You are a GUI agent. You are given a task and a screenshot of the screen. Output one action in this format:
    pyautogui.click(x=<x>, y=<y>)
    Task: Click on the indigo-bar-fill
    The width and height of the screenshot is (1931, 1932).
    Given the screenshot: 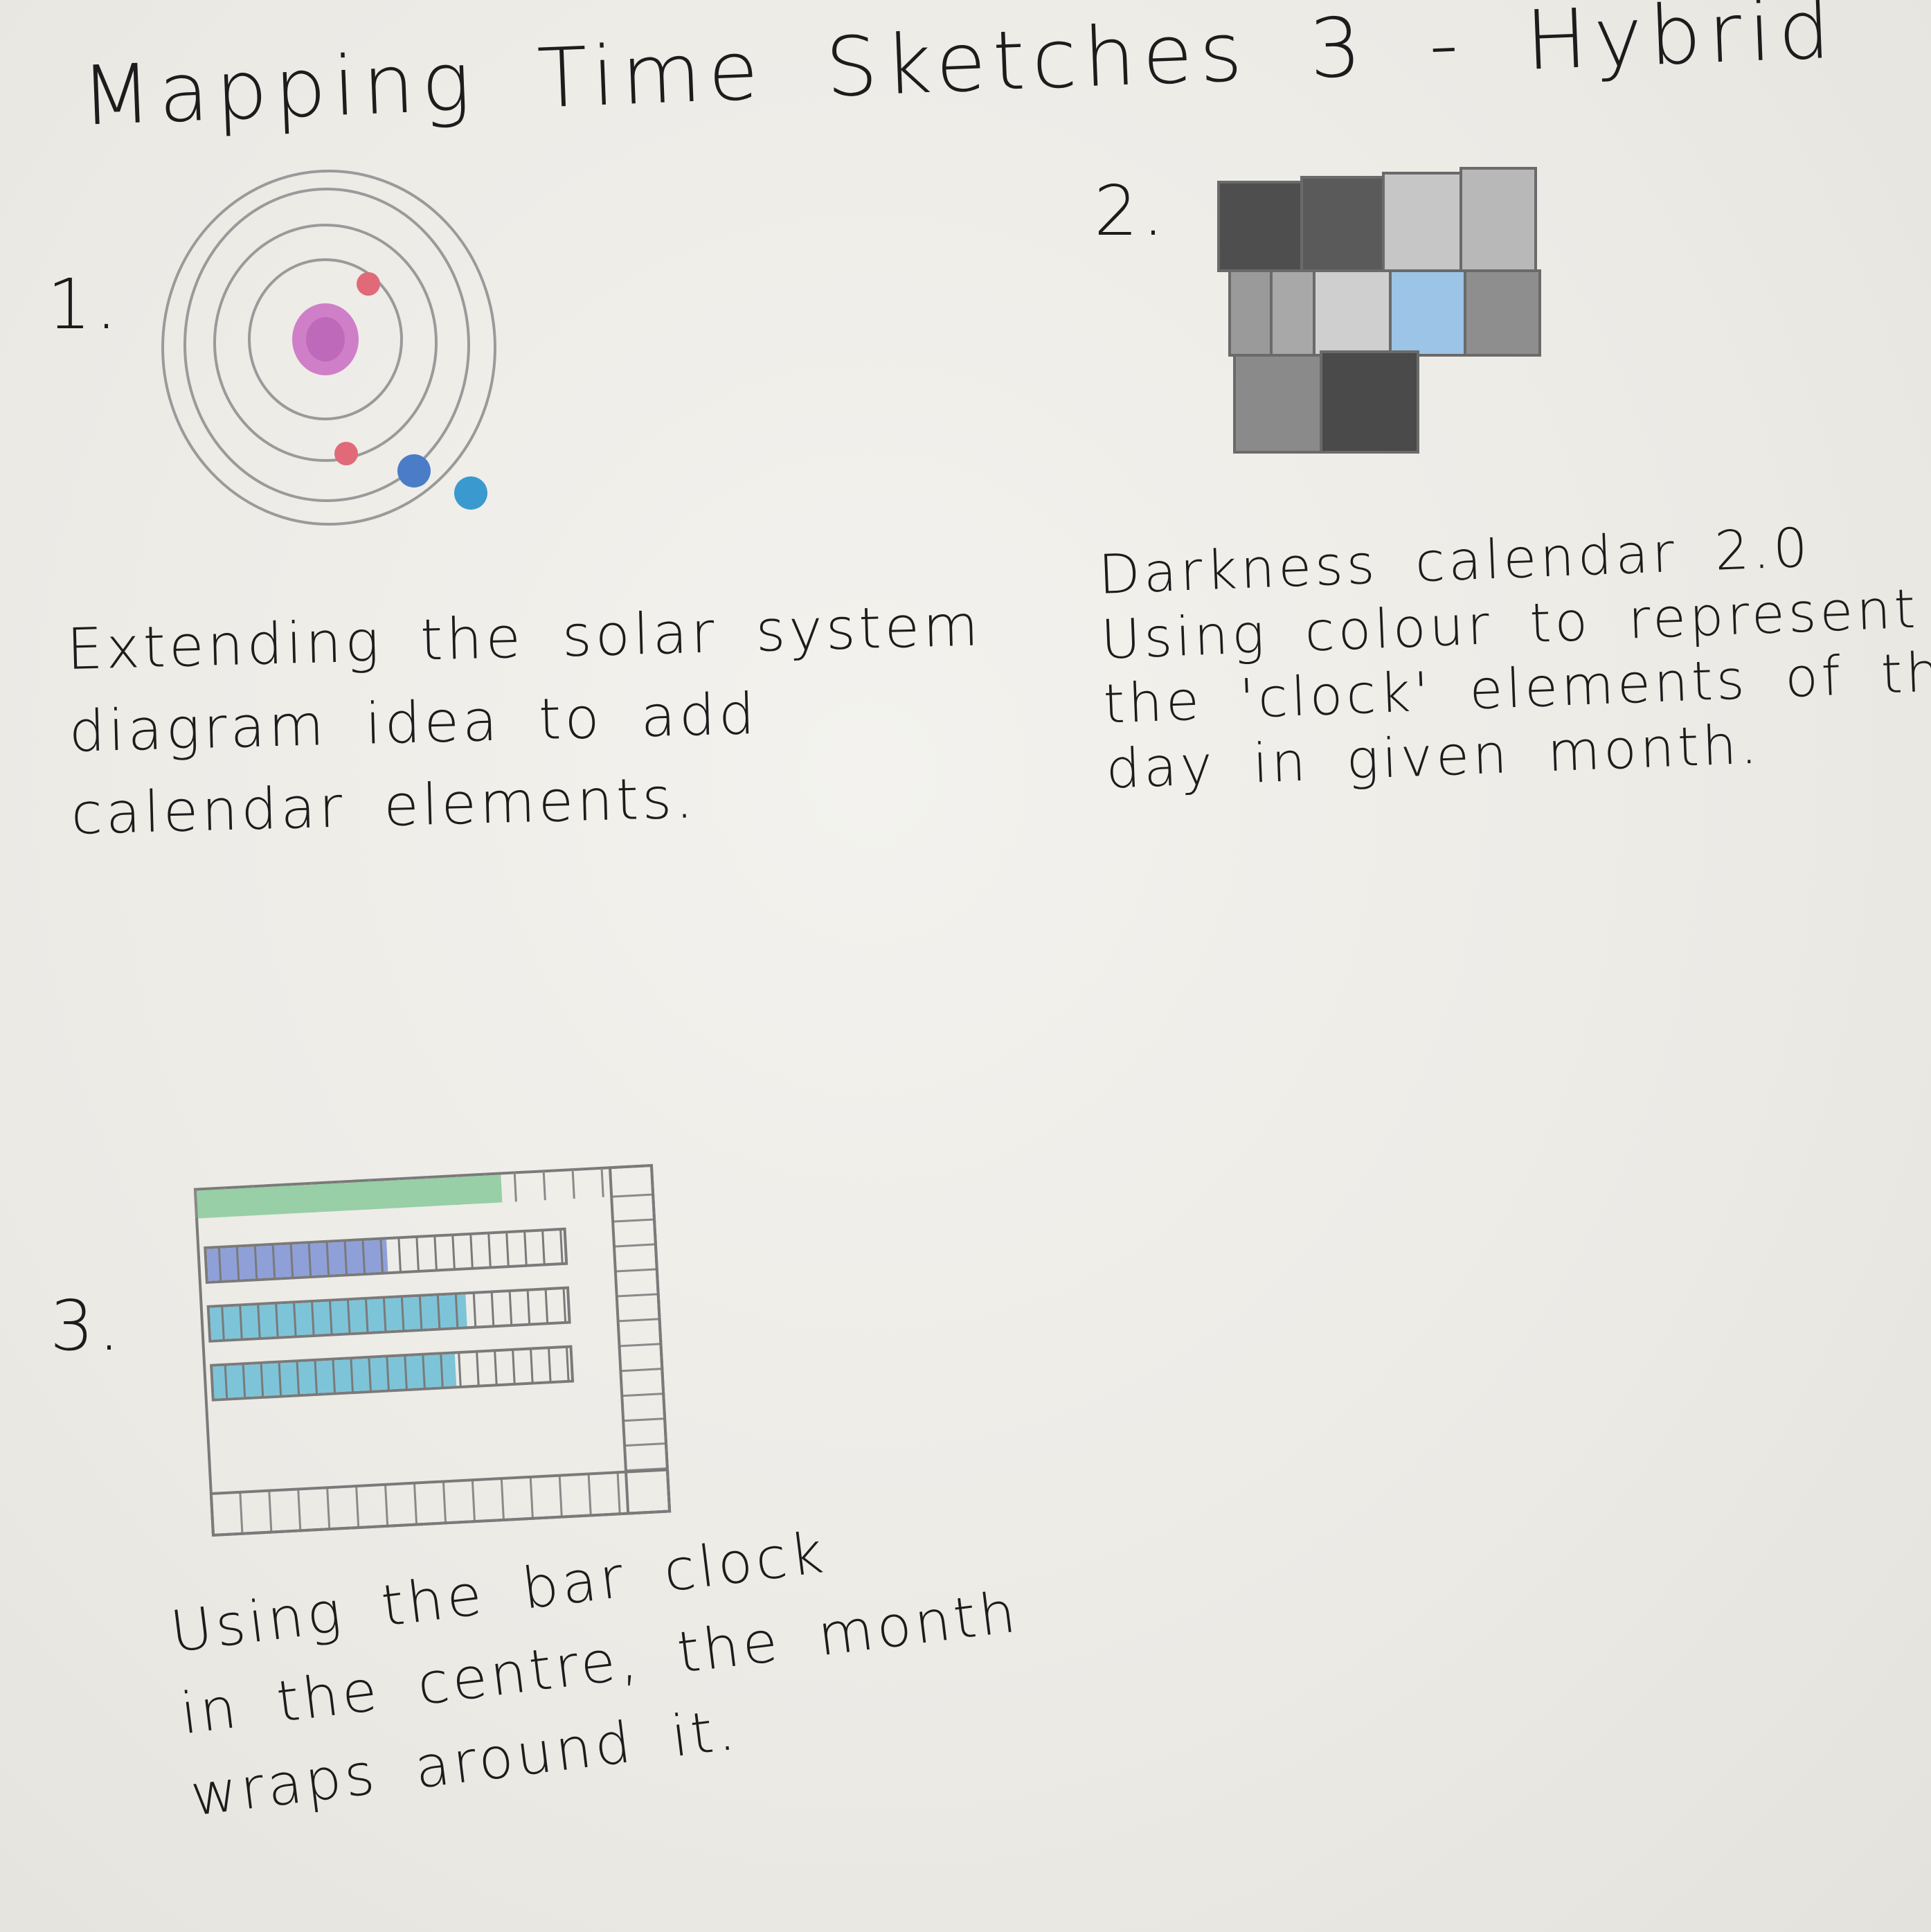 What is the action you would take?
    pyautogui.click(x=297, y=1260)
    